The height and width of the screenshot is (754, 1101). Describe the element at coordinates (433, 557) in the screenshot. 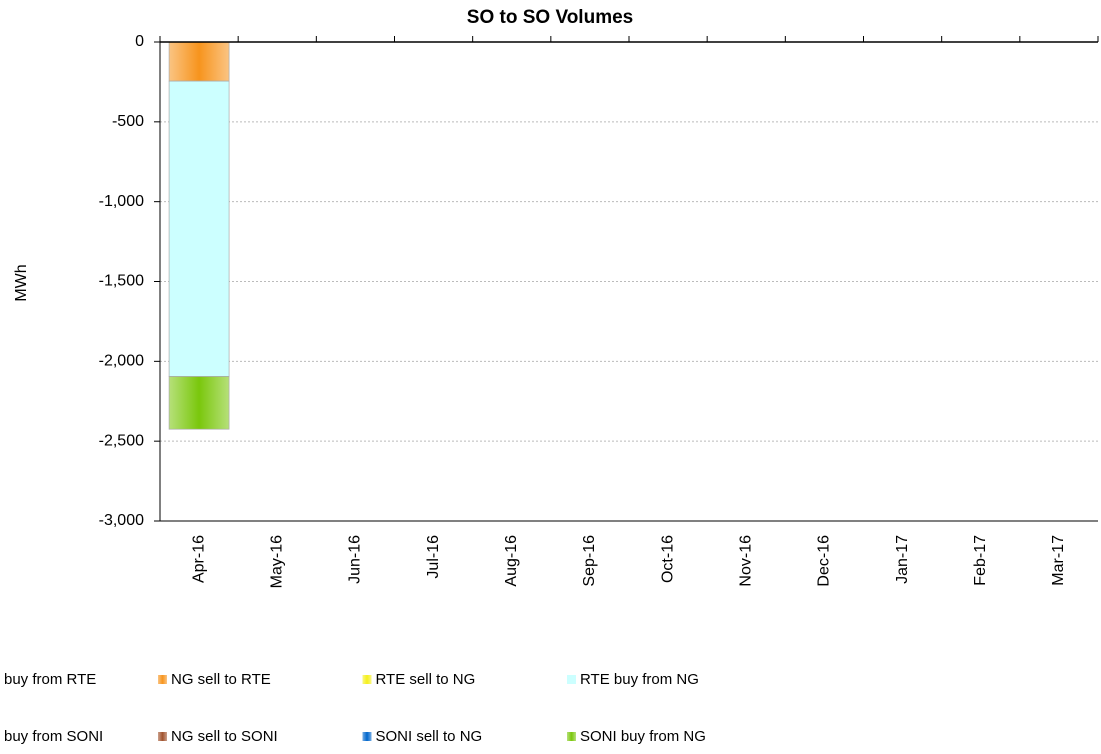

I see `x-tick-label: Jul-16` at that location.